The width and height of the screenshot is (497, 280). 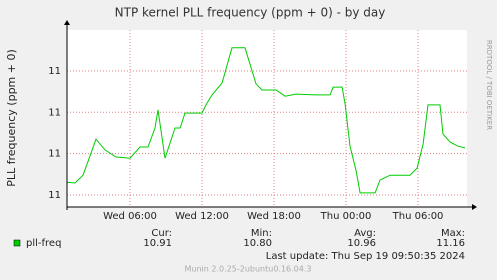 I want to click on y-arrow, so click(x=67, y=22).